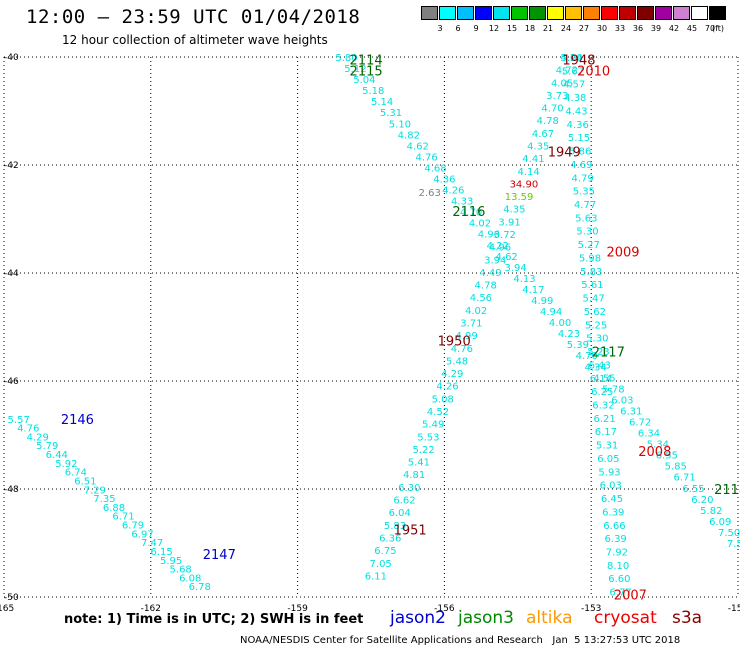 The width and height of the screenshot is (740, 650). I want to click on wave-height-label: 5.67, so click(573, 71).